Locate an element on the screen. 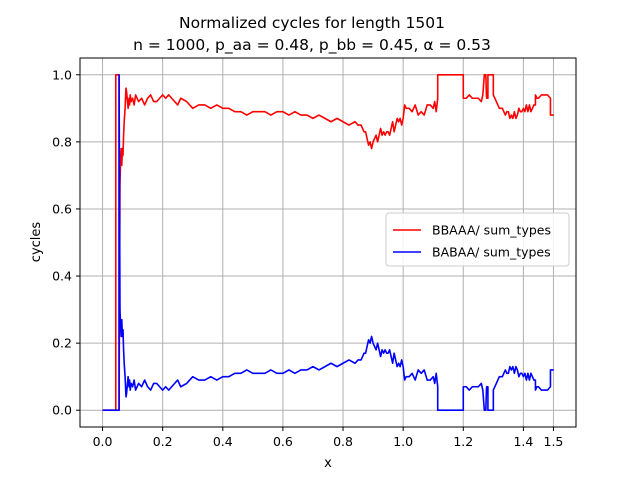 This screenshot has height=480, width=640. y-tick-label: 0.6 is located at coordinates (62, 208).